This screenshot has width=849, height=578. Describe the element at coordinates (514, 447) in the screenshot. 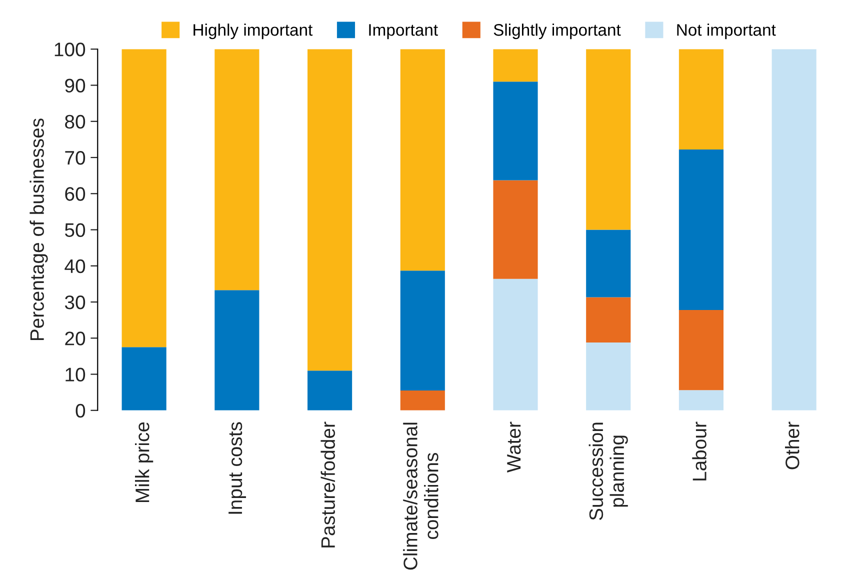

I see `x-tick-label: Water` at that location.